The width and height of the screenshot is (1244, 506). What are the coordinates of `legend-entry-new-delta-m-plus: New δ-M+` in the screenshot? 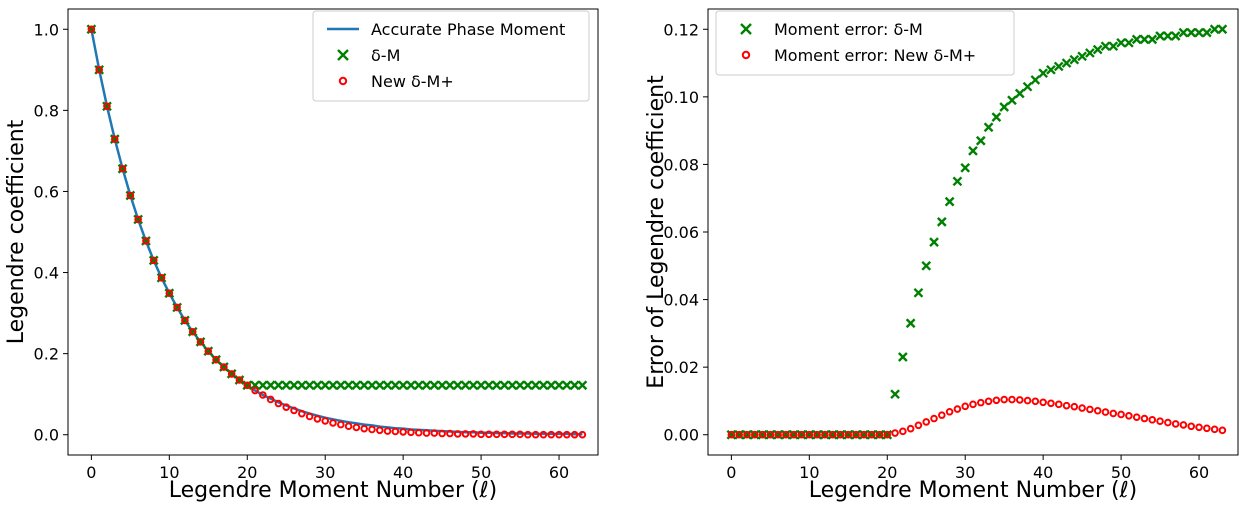 It's located at (396, 81).